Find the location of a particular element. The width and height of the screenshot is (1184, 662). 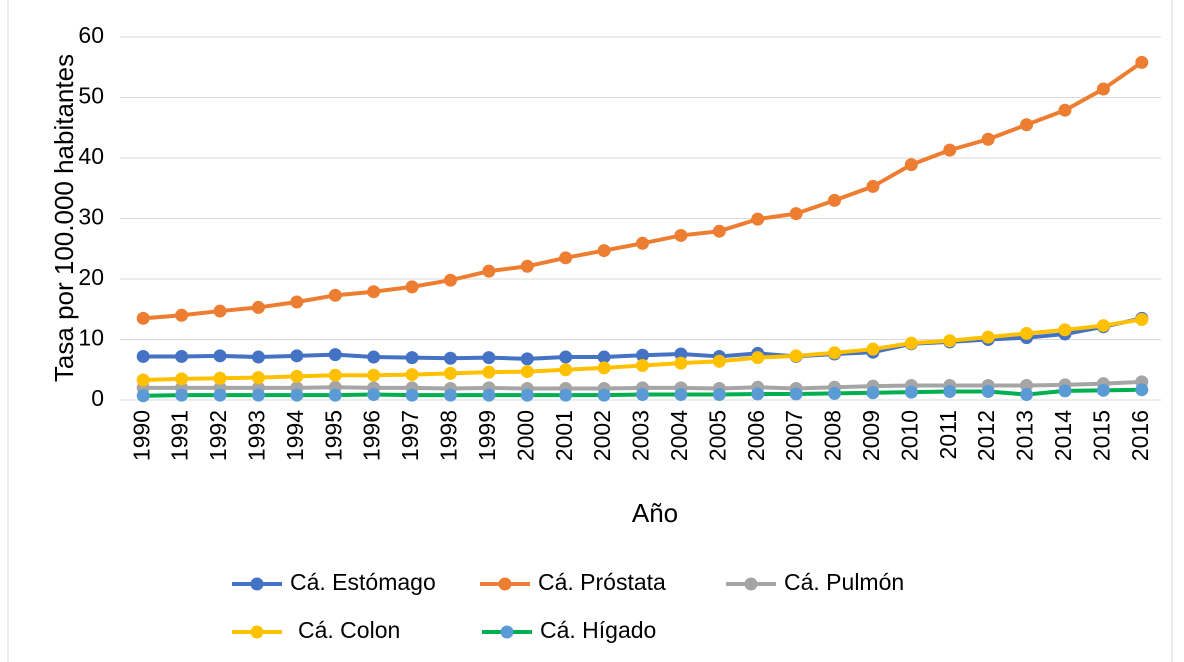

x-tick-label: 2010 is located at coordinates (909, 435).